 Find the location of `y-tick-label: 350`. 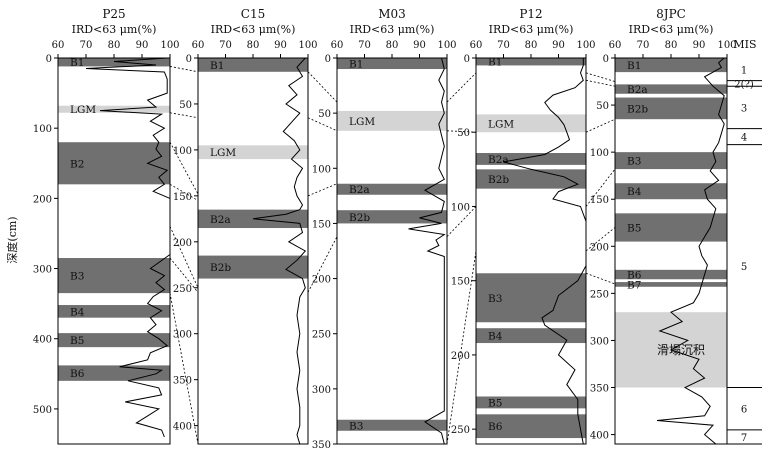

y-tick-label: 350 is located at coordinates (182, 381).